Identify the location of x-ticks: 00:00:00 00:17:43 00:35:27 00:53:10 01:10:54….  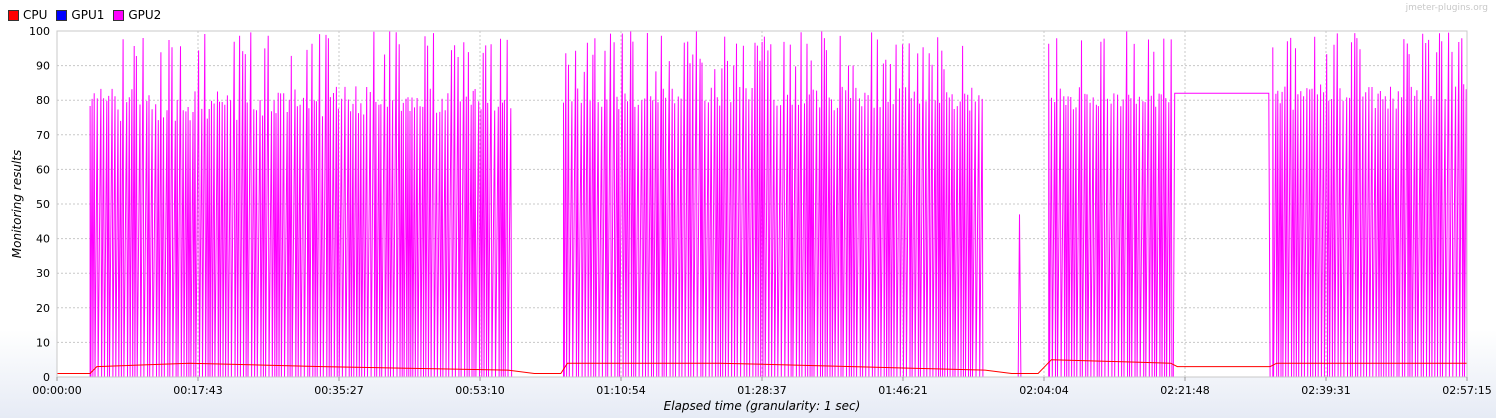
(762, 387).